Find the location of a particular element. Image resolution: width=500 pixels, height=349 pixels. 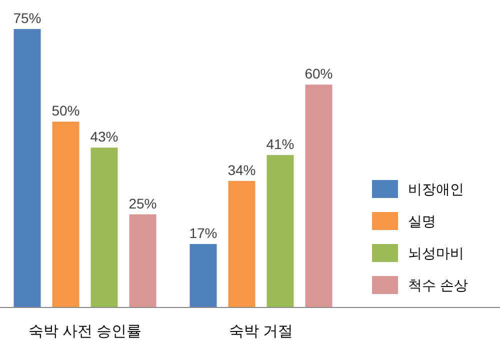

data-label: 17% is located at coordinates (203, 232).